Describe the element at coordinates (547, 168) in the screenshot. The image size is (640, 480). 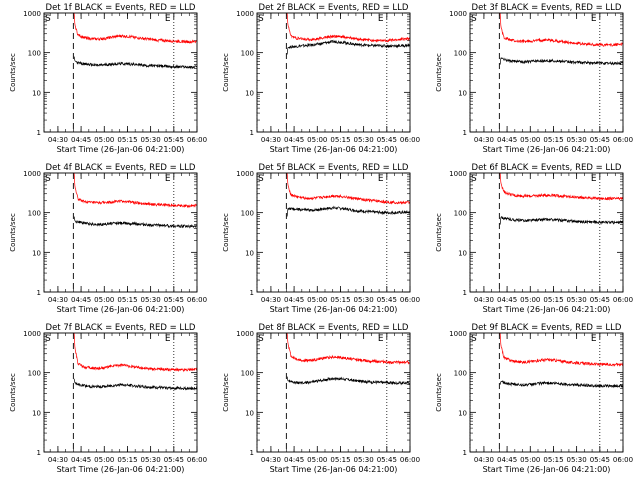
I see `panel-title: Det 6f BLACK = Events, RED = LLD` at that location.